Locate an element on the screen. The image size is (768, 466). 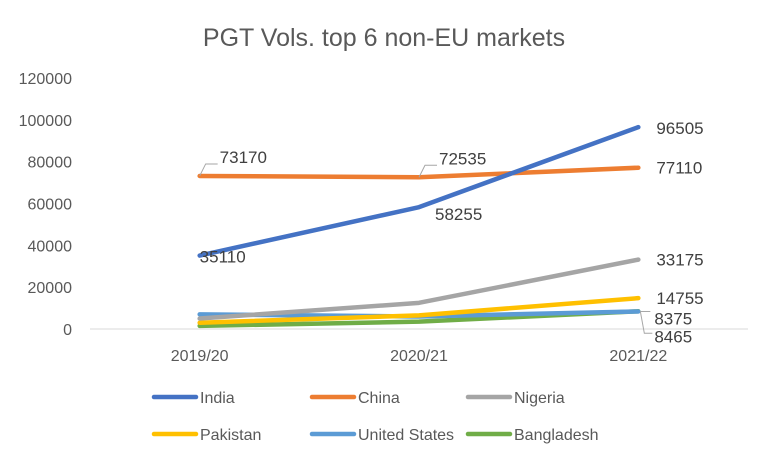
legend-label: Nigeria is located at coordinates (539, 398).